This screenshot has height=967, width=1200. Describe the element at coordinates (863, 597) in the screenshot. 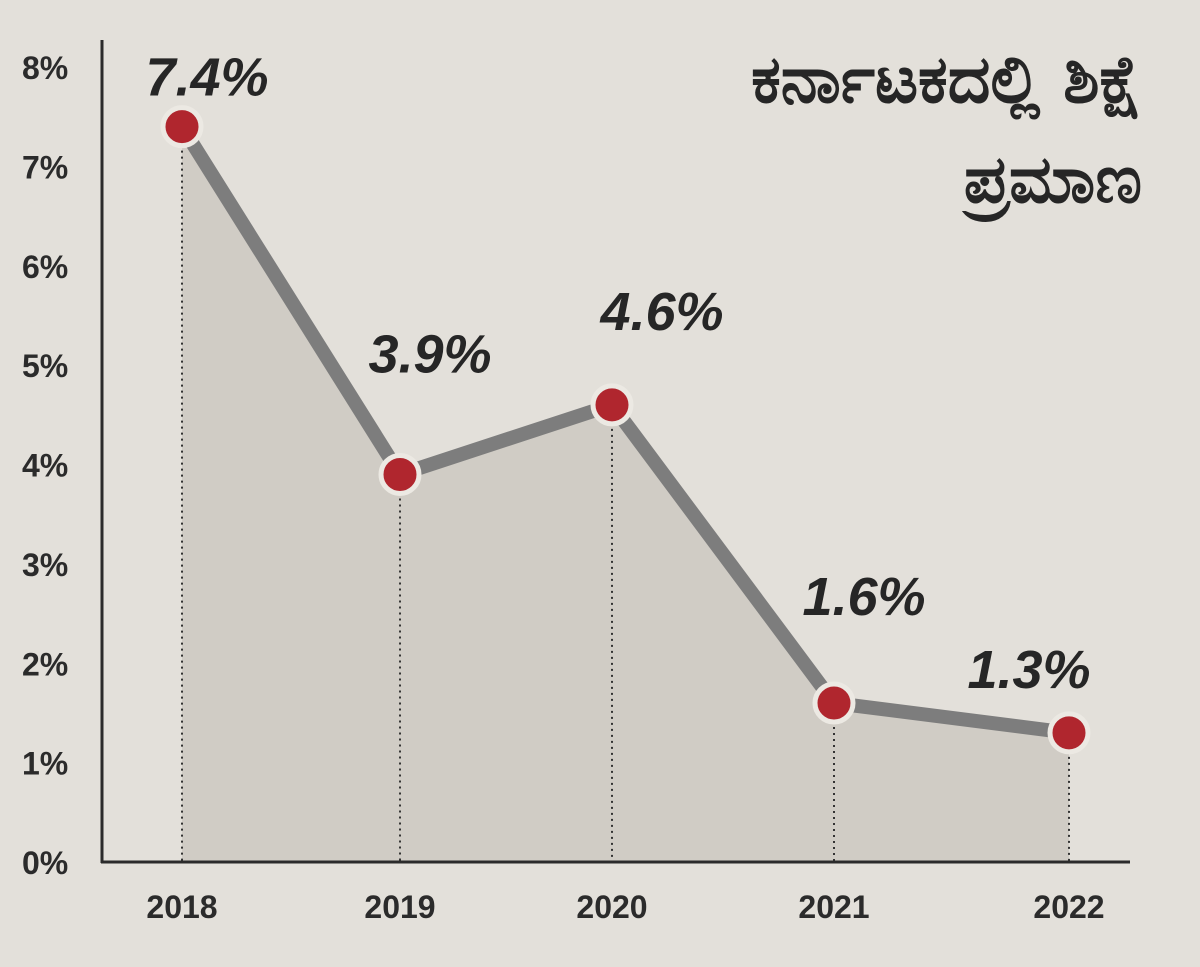

I see `data-label-2021: 1.6%` at that location.